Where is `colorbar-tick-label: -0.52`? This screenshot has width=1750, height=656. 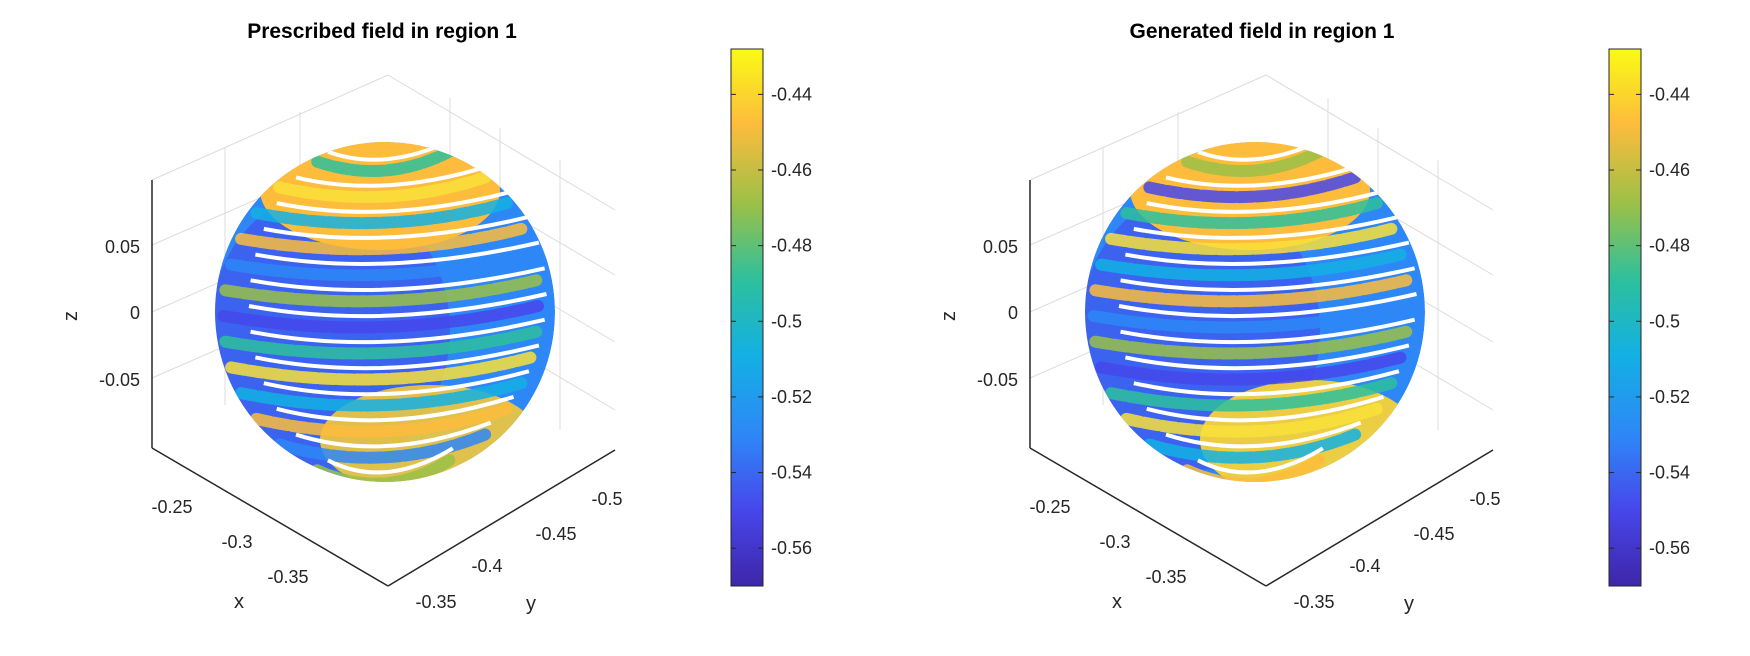
colorbar-tick-label: -0.52 is located at coordinates (1669, 397).